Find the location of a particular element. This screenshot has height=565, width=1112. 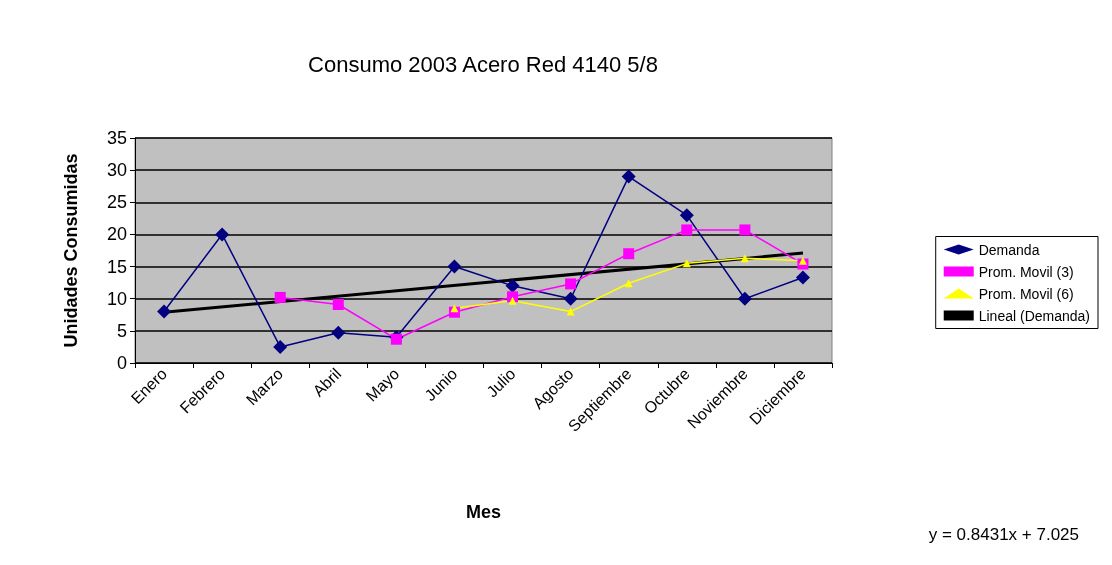

y-tick-label: 20 is located at coordinates (116, 234).